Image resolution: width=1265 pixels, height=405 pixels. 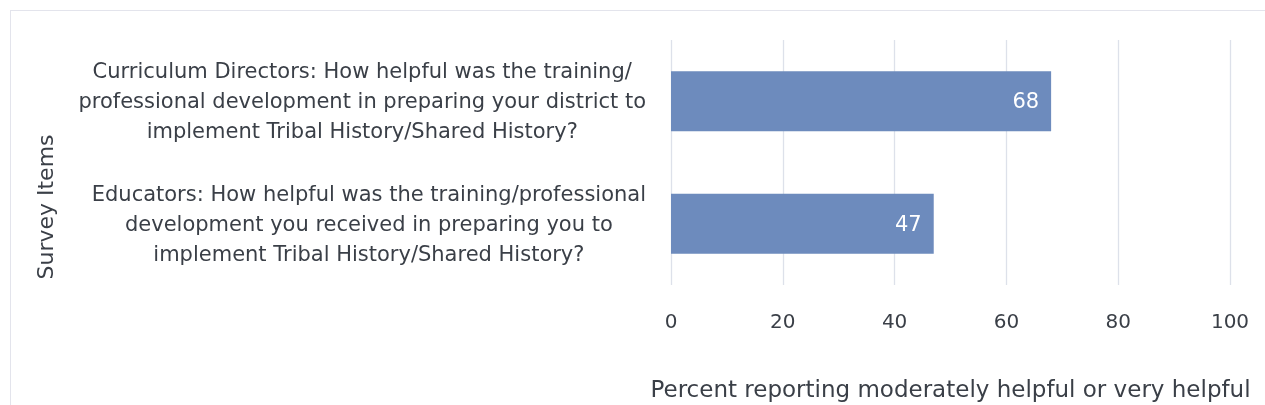 What do you see at coordinates (894, 321) in the screenshot?
I see `x-tick-label: 40` at bounding box center [894, 321].